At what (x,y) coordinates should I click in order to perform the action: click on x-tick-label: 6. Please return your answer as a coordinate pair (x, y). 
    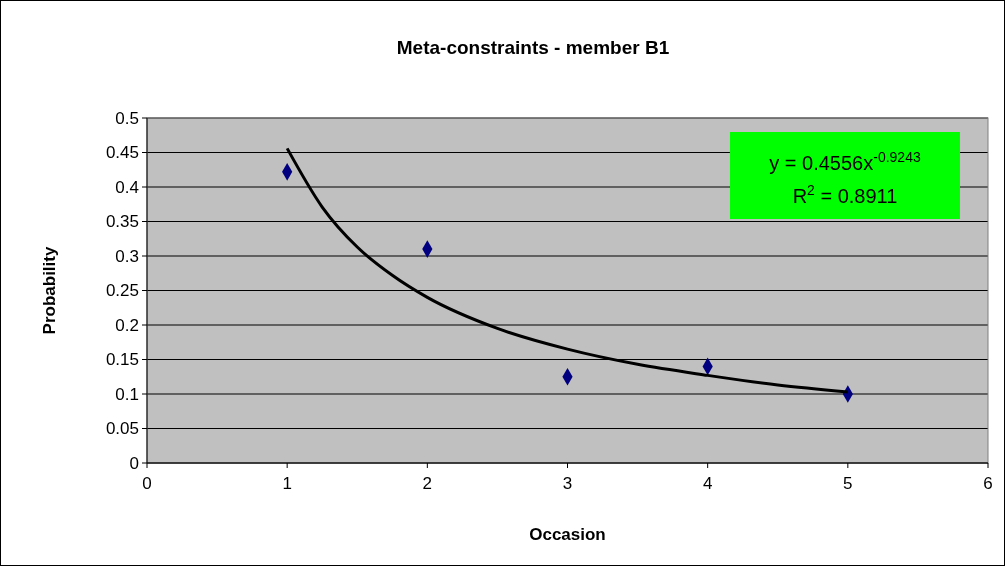
    Looking at the image, I should click on (988, 483).